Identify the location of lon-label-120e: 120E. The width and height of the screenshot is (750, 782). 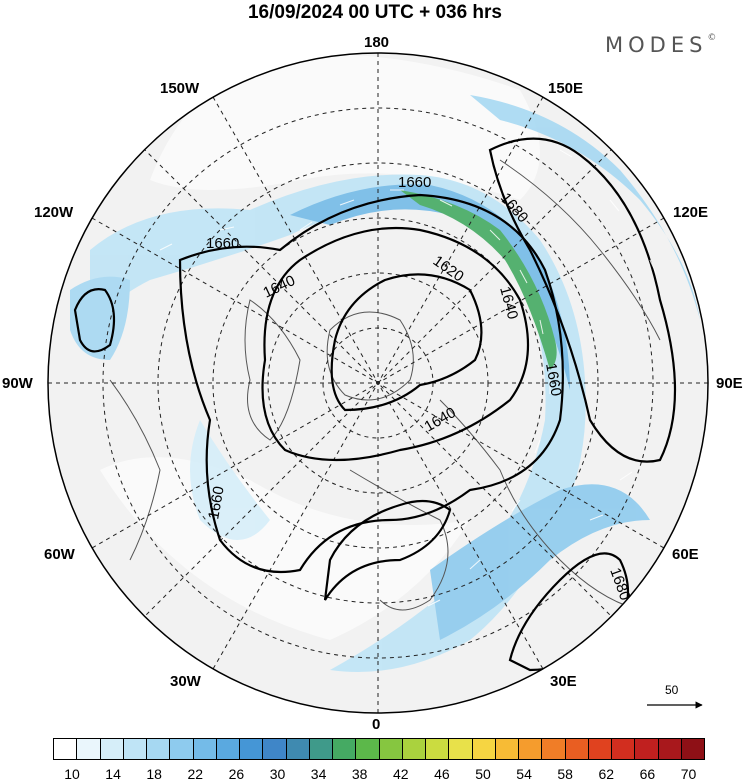
(691, 212).